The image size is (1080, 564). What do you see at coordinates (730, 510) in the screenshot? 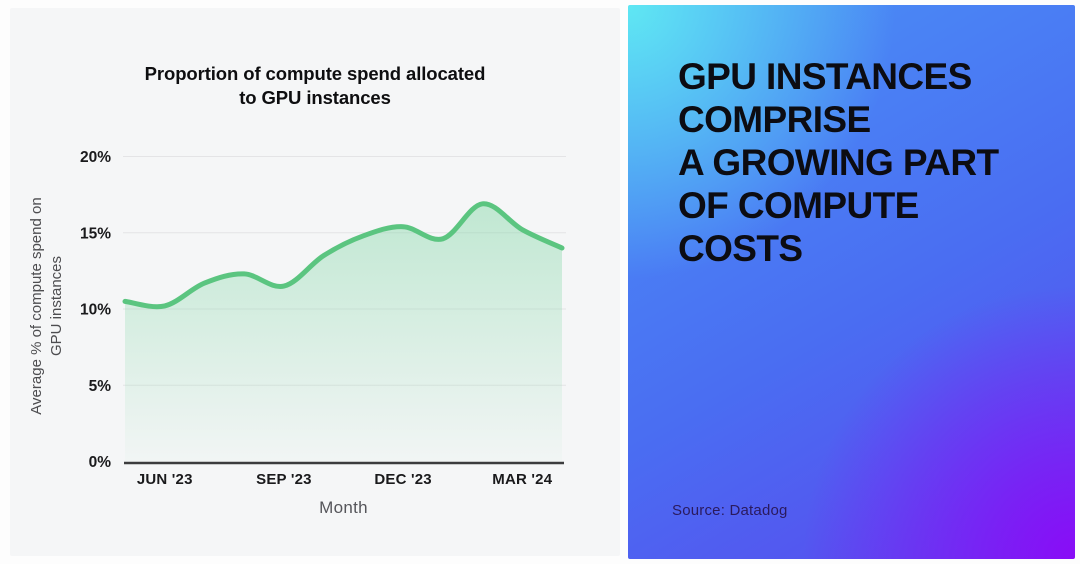
I see `source-credit: Source: Datadog` at bounding box center [730, 510].